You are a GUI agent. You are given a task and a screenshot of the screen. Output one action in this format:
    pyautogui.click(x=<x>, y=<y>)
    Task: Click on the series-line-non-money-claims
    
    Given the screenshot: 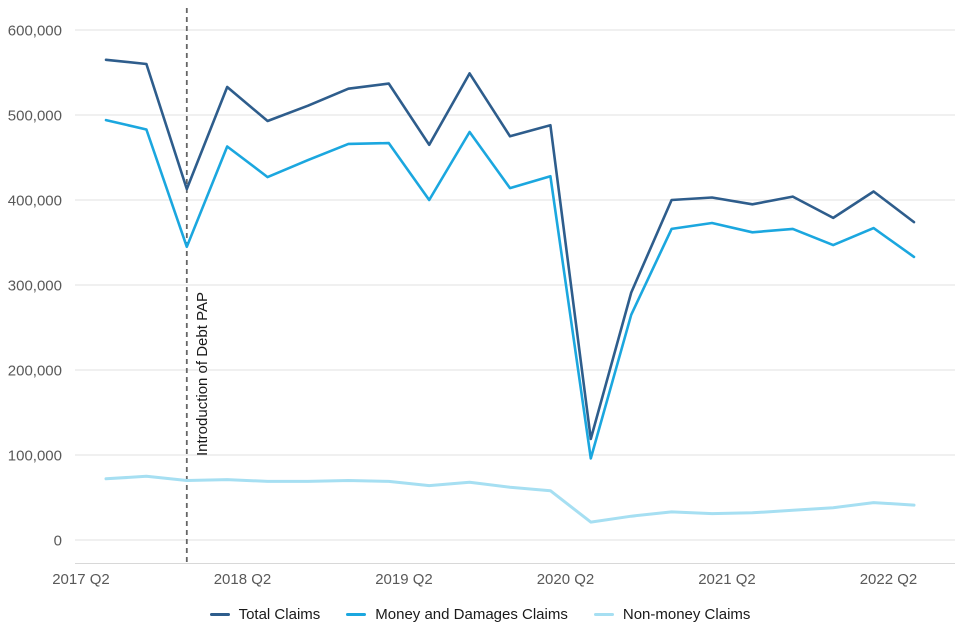 What is the action you would take?
    pyautogui.click(x=510, y=499)
    